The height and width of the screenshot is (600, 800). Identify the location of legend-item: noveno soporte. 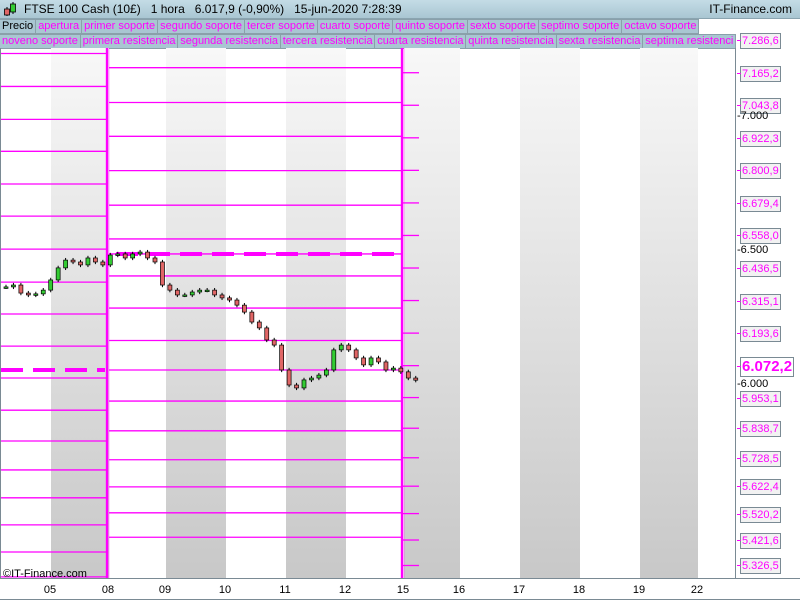
(40, 41).